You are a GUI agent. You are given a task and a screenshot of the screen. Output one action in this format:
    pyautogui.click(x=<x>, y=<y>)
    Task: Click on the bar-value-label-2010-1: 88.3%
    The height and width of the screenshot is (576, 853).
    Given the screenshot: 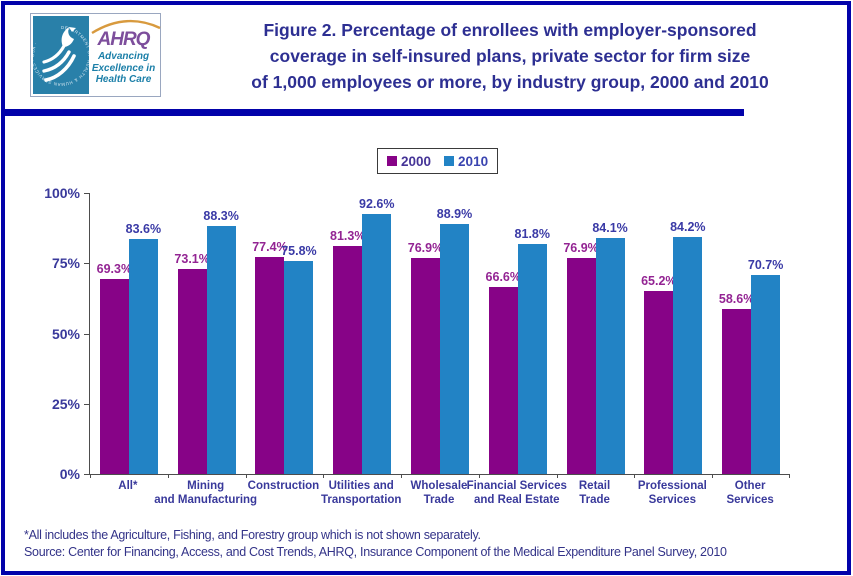 What is the action you would take?
    pyautogui.click(x=221, y=215)
    